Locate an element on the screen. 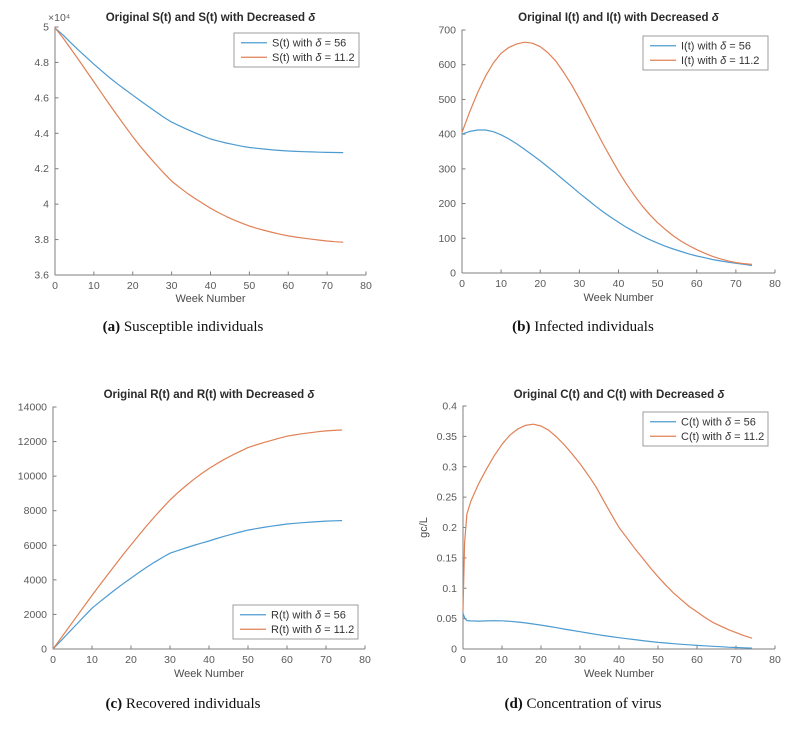 The image size is (801, 729). y-tick-label: 6000 is located at coordinates (36, 546).